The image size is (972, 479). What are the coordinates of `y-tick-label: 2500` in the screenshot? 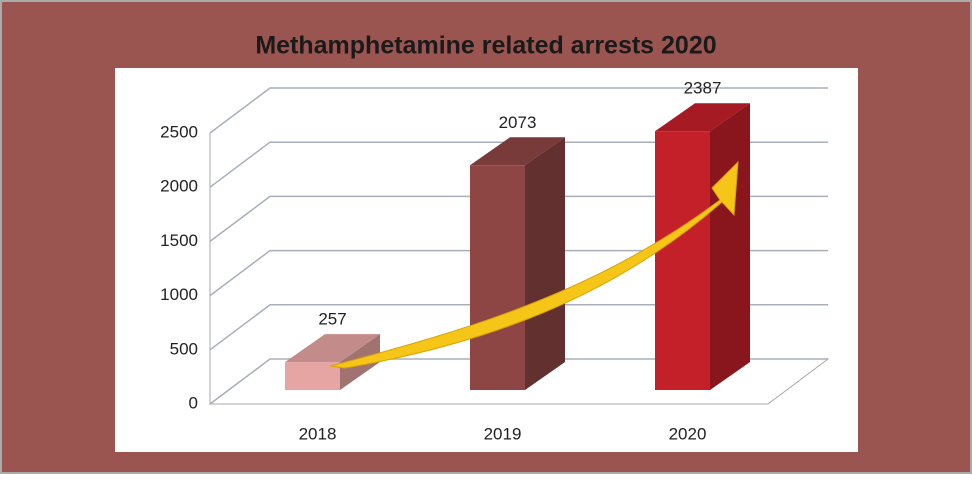 It's located at (179, 131).